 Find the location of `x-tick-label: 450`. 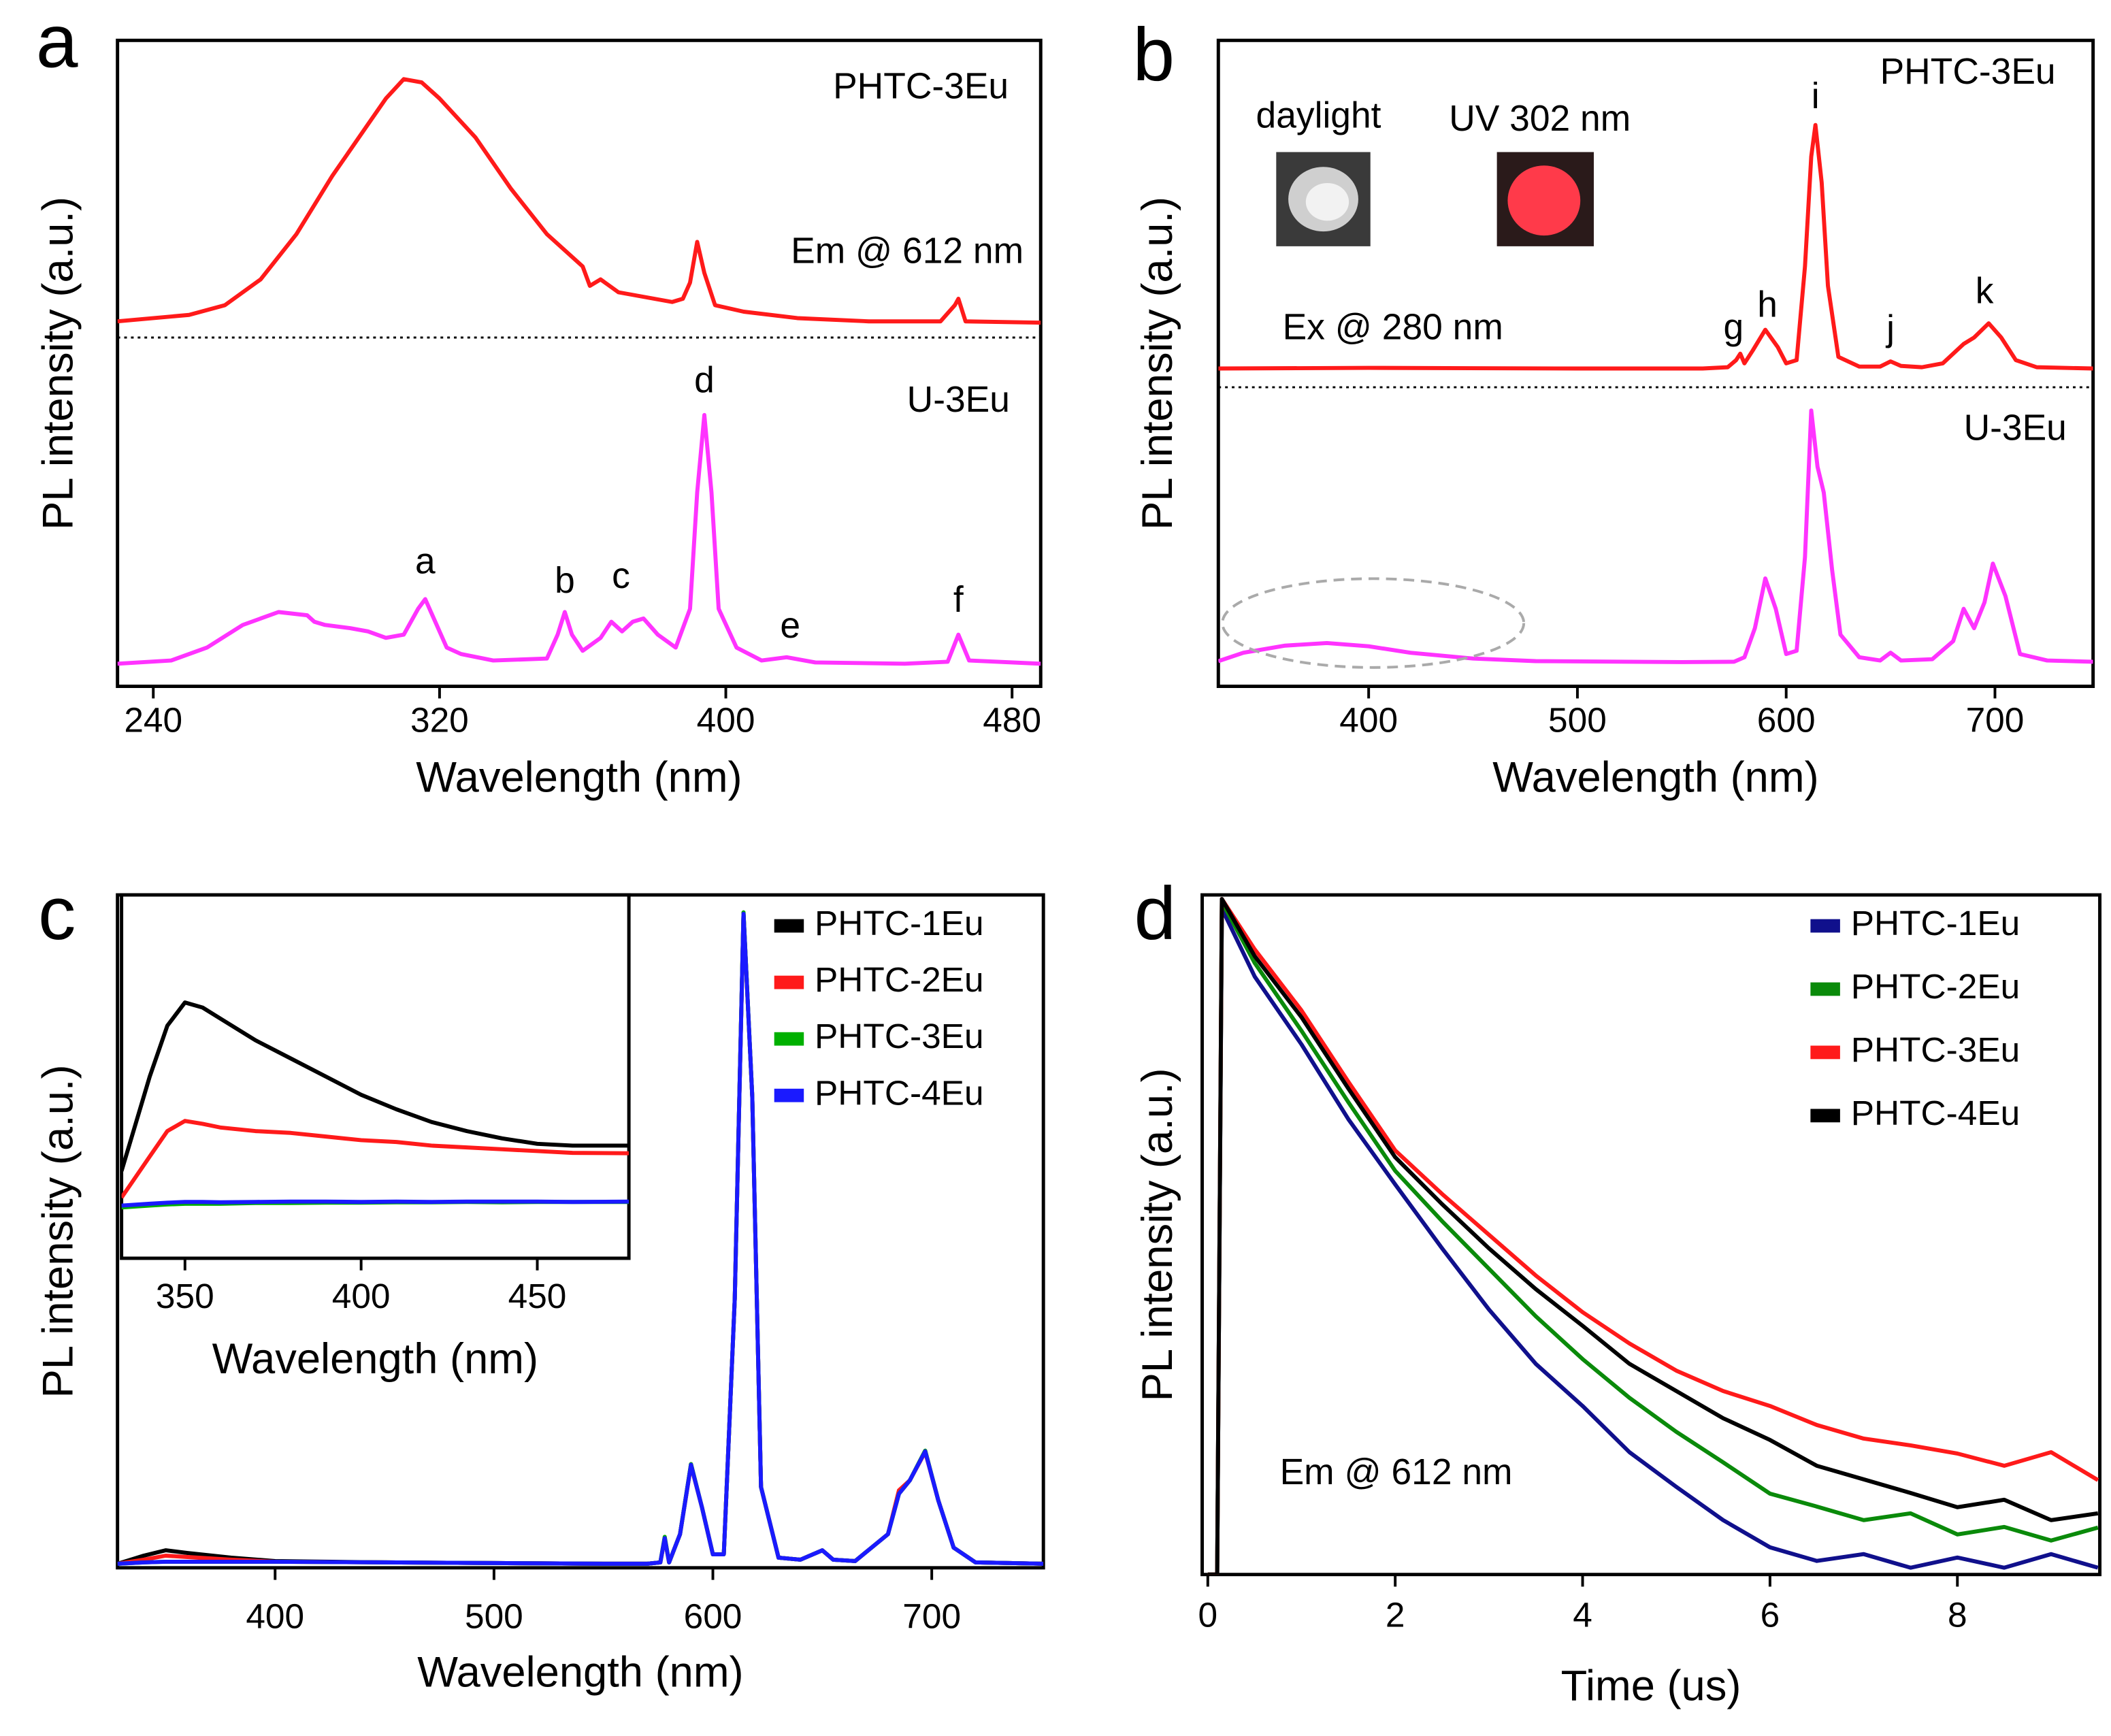

x-tick-label: 450 is located at coordinates (537, 1295).